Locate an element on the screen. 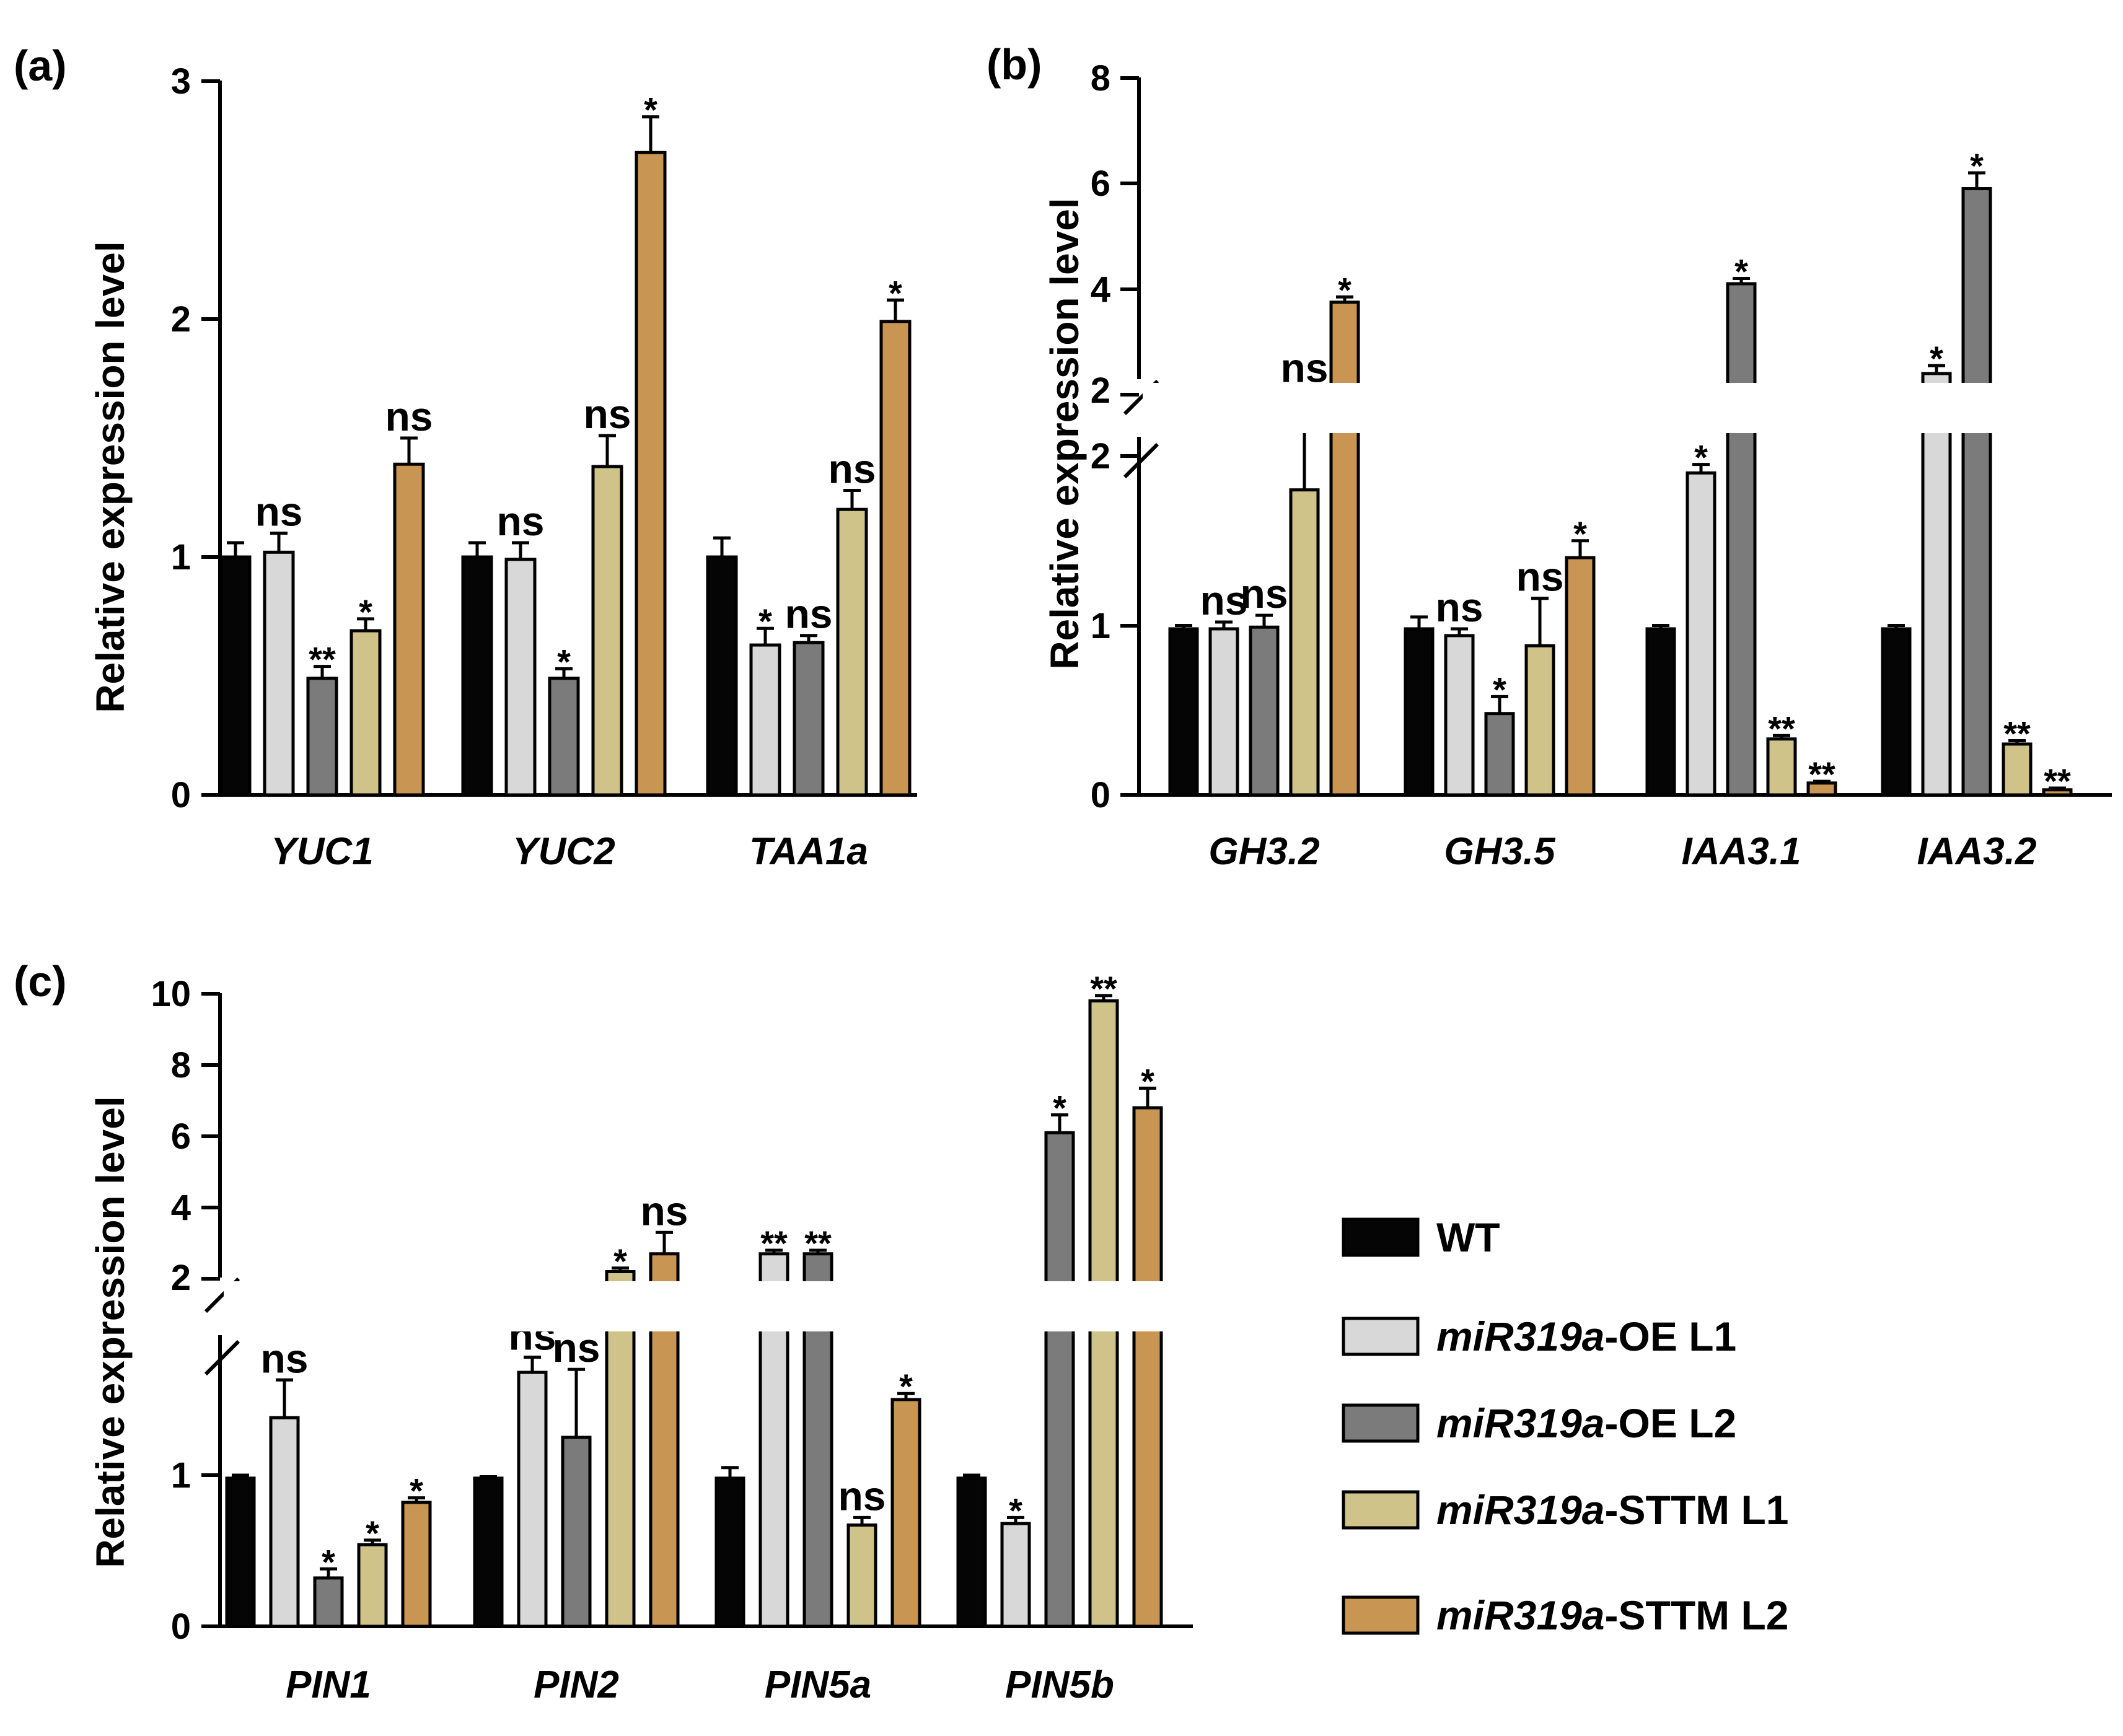  legend-swatch-oe-l1 is located at coordinates (1381, 1337).